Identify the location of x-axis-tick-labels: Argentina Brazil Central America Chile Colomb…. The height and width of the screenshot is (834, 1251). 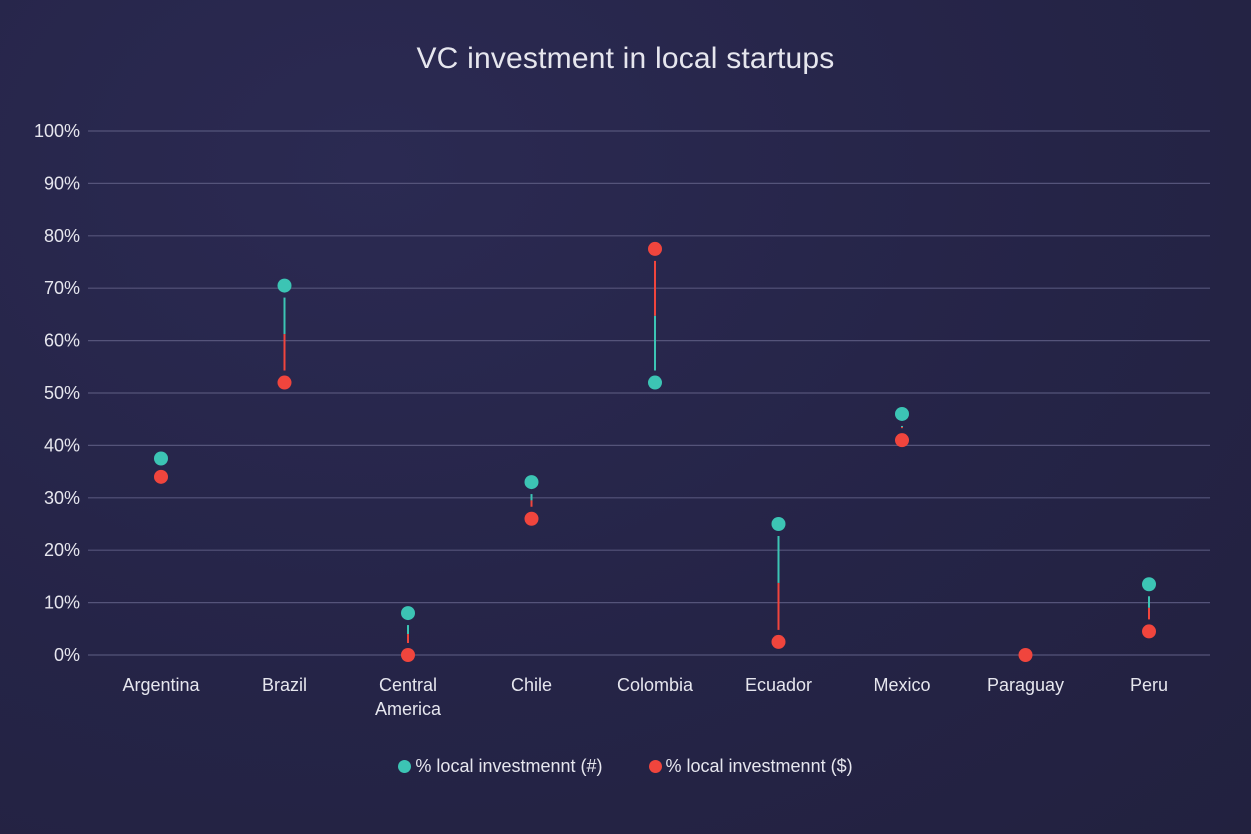
(645, 697).